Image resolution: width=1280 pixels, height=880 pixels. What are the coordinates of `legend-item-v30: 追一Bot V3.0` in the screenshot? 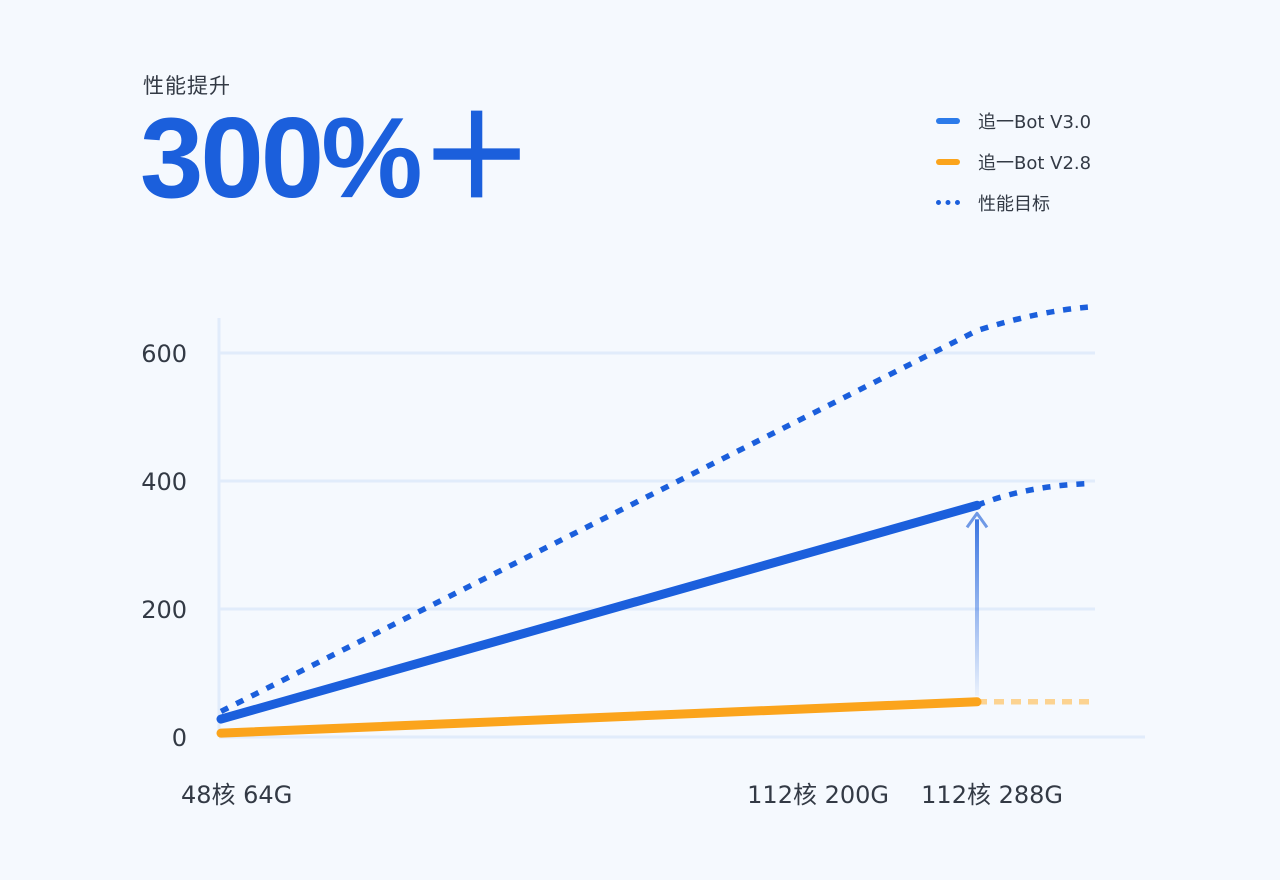 It's located at (1013, 120).